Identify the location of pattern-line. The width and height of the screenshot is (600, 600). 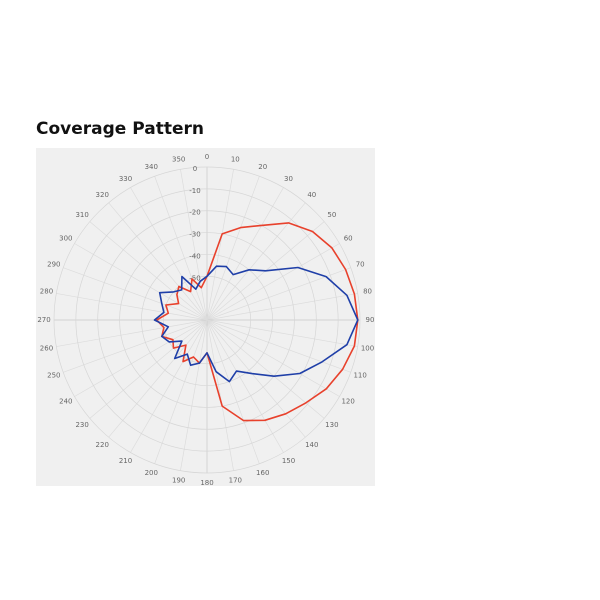
(256, 324).